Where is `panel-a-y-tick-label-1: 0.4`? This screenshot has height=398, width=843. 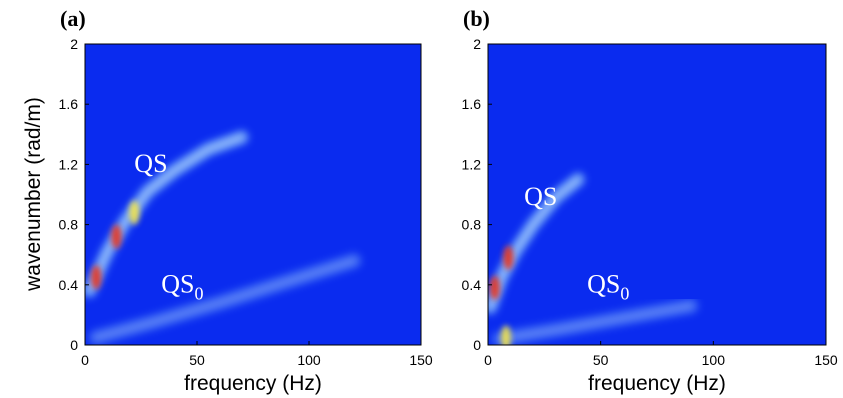
panel-a-y-tick-label-1: 0.4 is located at coordinates (69, 285).